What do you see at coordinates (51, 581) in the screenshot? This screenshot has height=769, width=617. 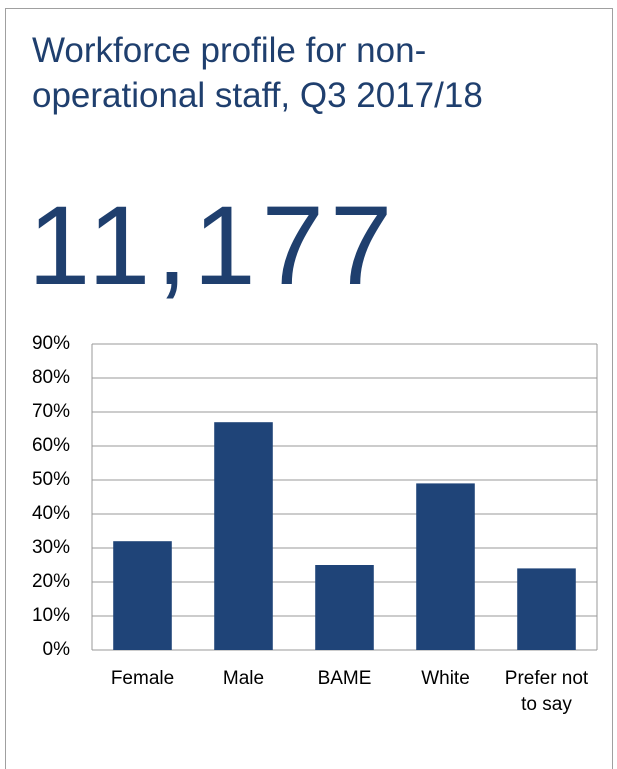 I see `y-tick-label: 20%` at bounding box center [51, 581].